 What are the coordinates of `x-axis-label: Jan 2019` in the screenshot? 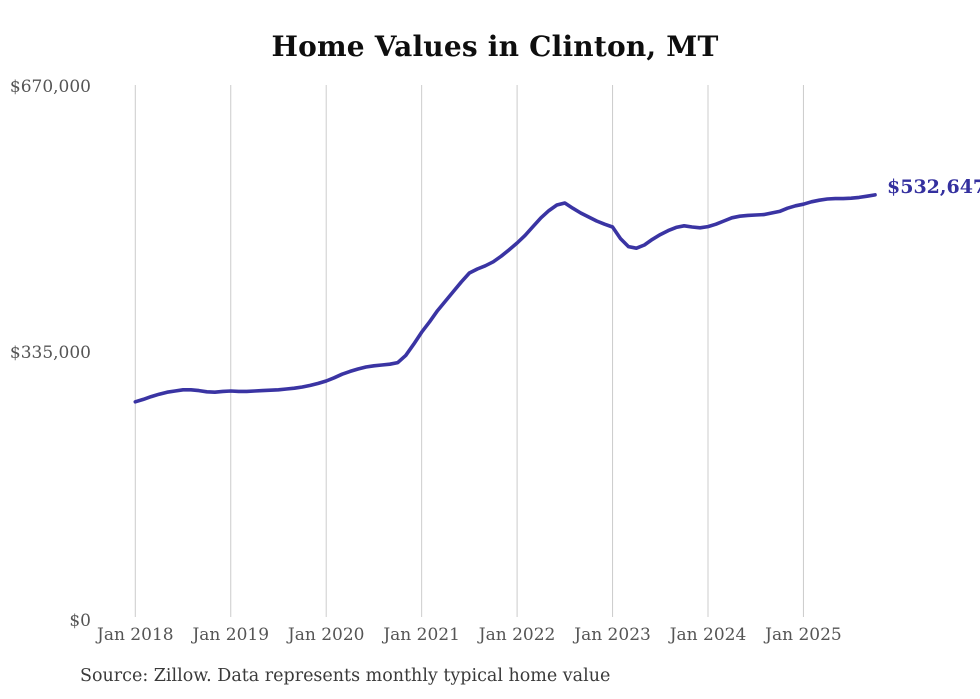 It's located at (231, 635).